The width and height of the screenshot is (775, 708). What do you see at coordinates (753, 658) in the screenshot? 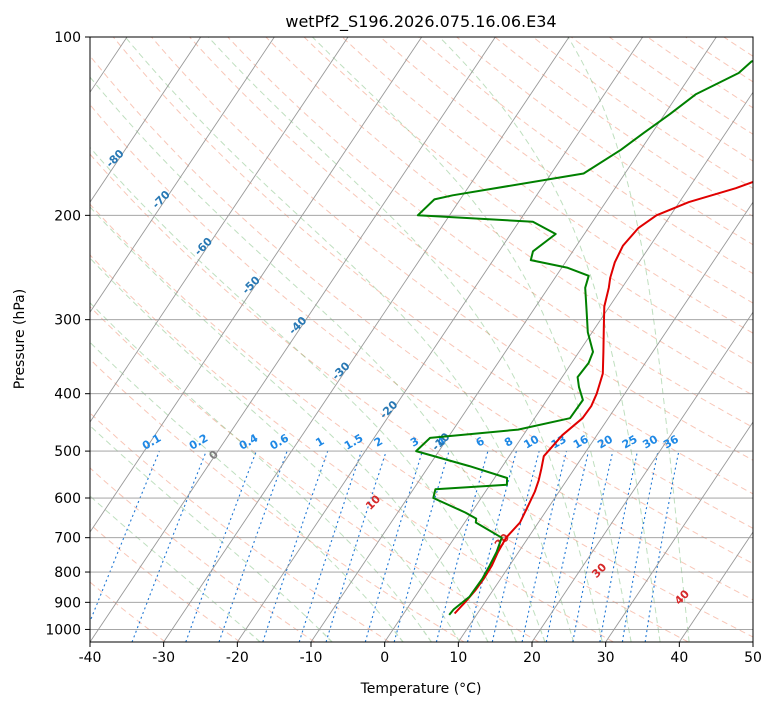
I see `x-tick-label: 50` at bounding box center [753, 658].